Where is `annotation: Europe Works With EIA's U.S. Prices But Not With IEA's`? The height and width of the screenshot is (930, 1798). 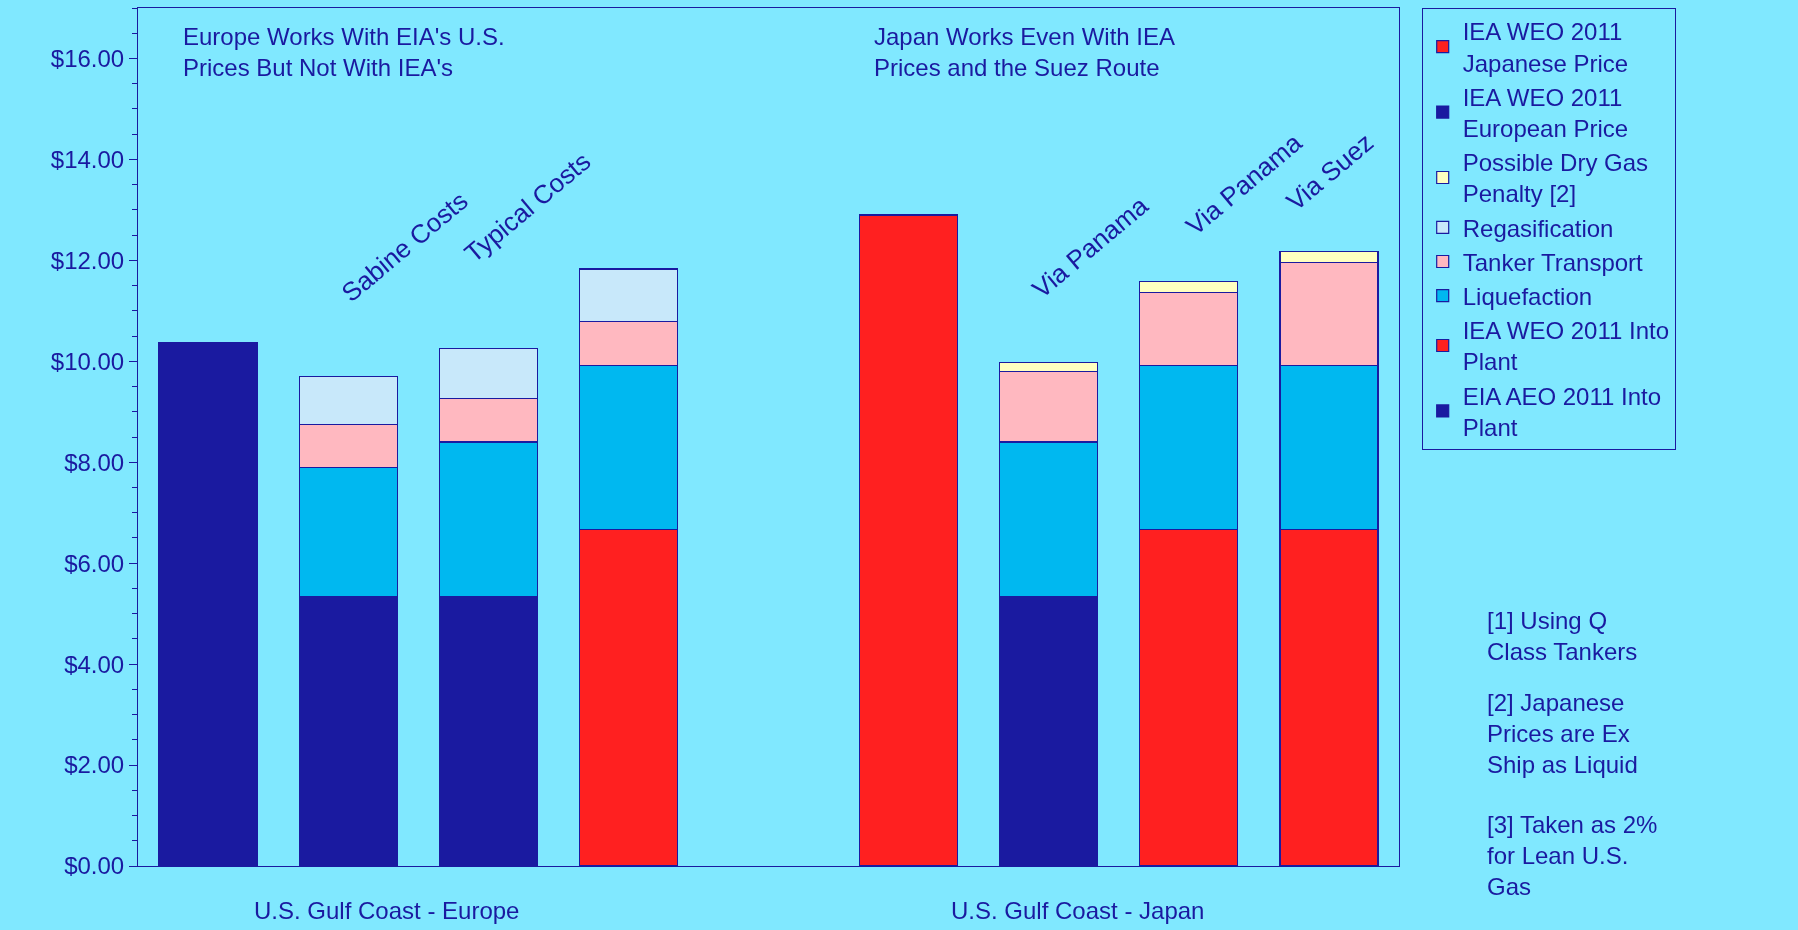
annotation: Europe Works With EIA's U.S. Prices But Not With IEA's is located at coordinates (344, 52).